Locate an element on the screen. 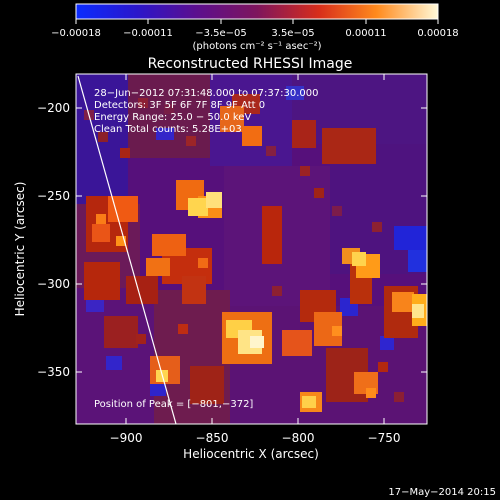 The height and width of the screenshot is (500, 500). energy-range-label: Energy Range: 25.0 − 50.0 keV is located at coordinates (172, 117).